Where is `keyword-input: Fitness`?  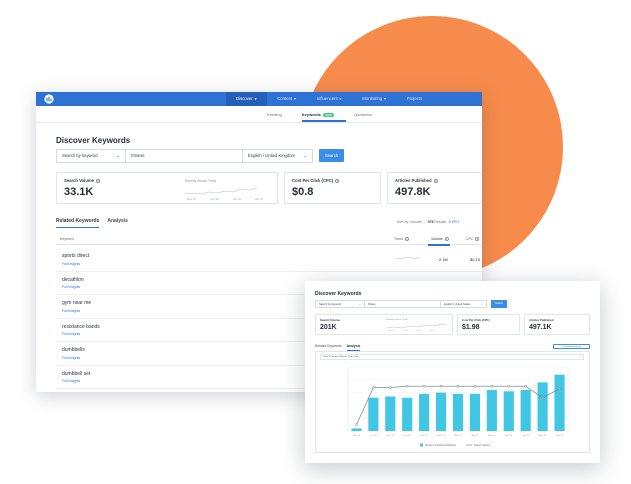
keyword-input: Fitness is located at coordinates (184, 156).